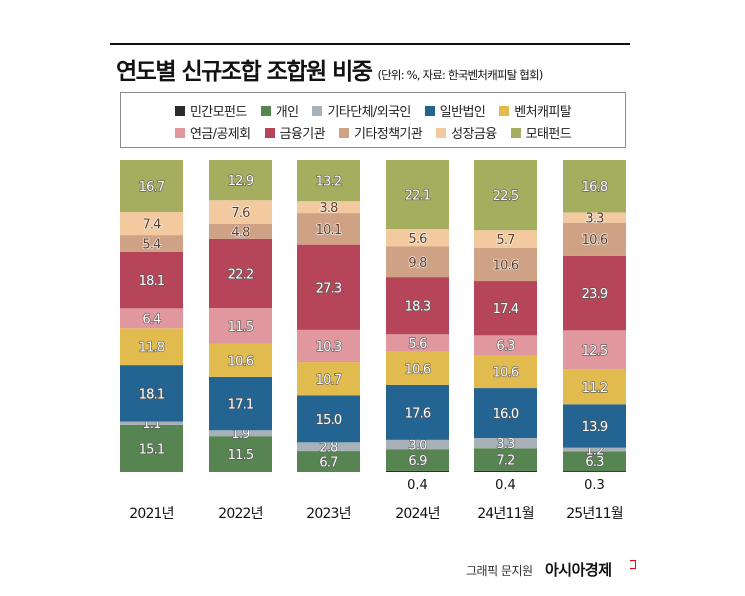 The height and width of the screenshot is (596, 745). I want to click on data-label: 13.9, so click(595, 427).